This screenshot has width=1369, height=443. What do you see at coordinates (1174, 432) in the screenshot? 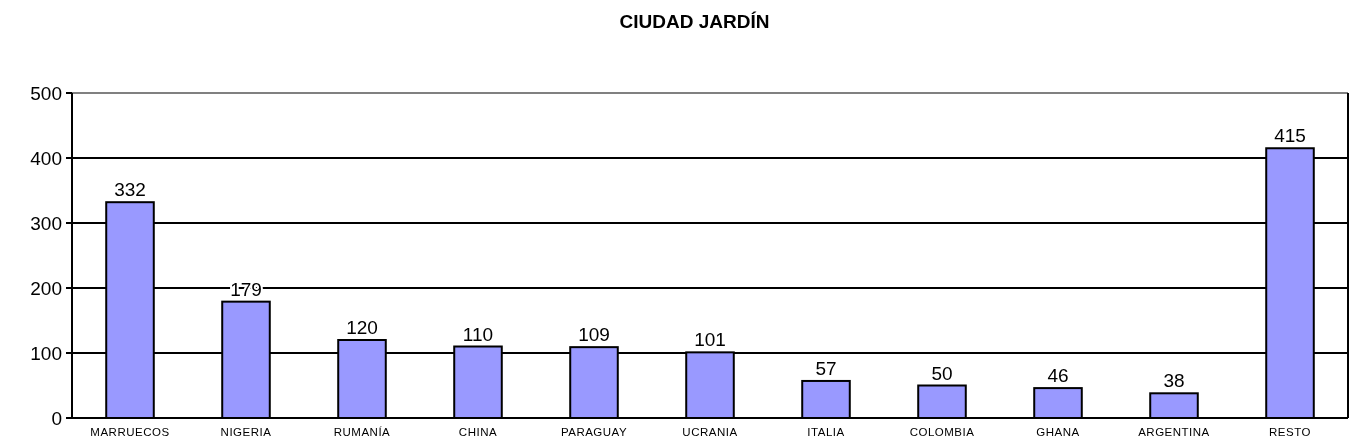
I see `x-tick-label: ARGENTINA` at bounding box center [1174, 432].